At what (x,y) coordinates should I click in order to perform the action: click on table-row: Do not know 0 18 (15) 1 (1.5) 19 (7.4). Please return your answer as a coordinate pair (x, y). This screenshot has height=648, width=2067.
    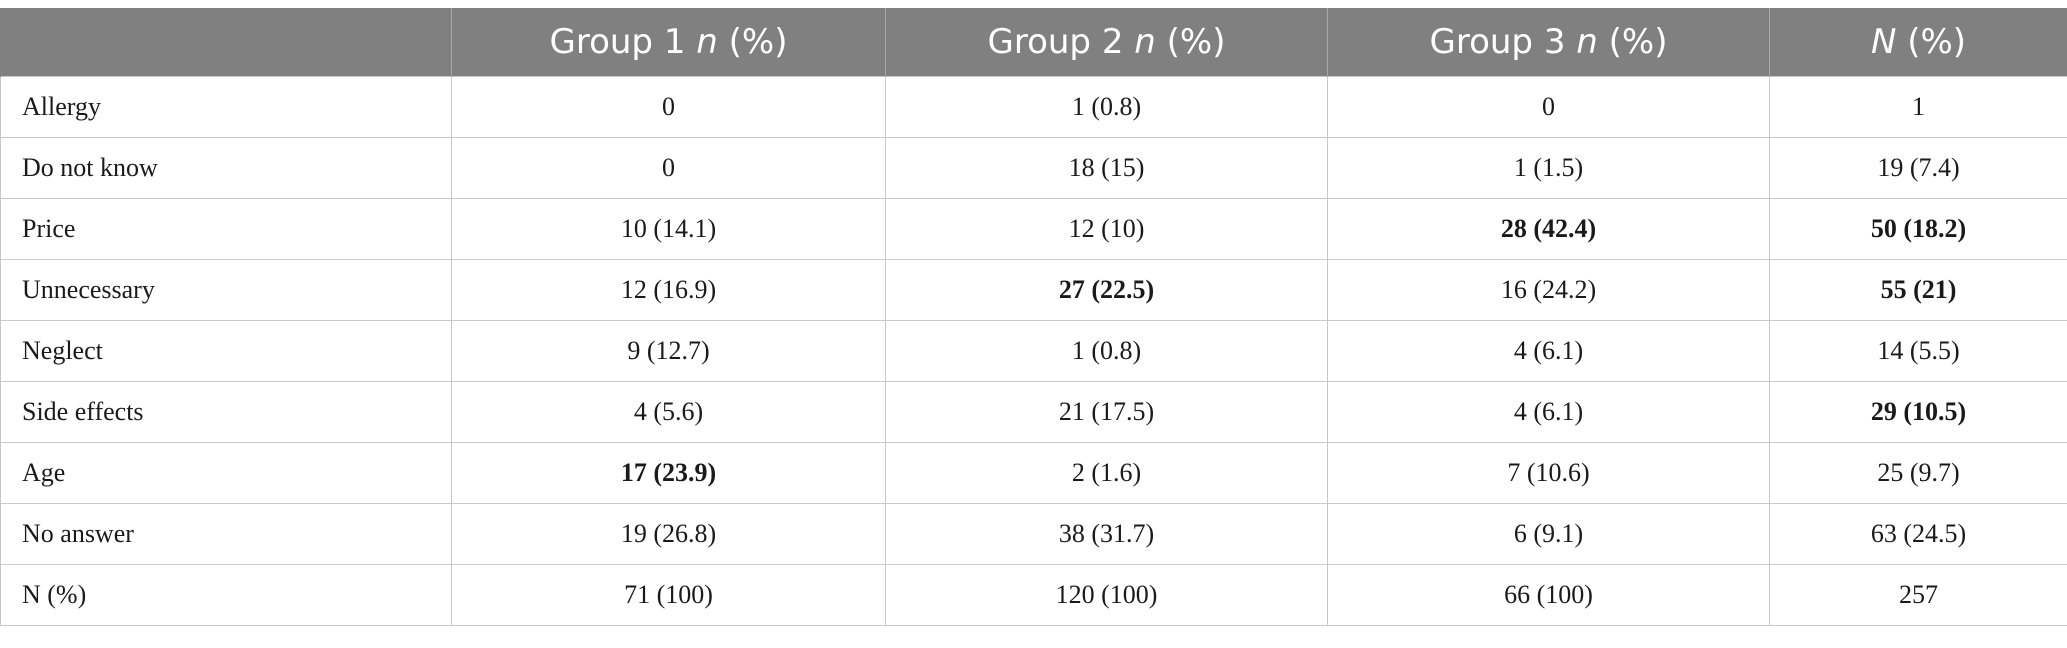
    Looking at the image, I should click on (1033, 168).